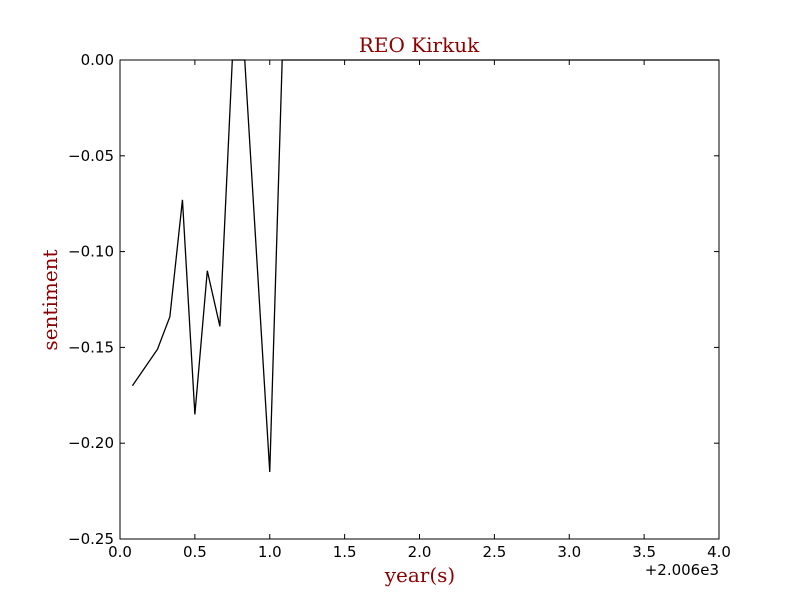 Image resolution: width=800 pixels, height=600 pixels. Describe the element at coordinates (719, 552) in the screenshot. I see `x-tick-label: 4.0` at that location.